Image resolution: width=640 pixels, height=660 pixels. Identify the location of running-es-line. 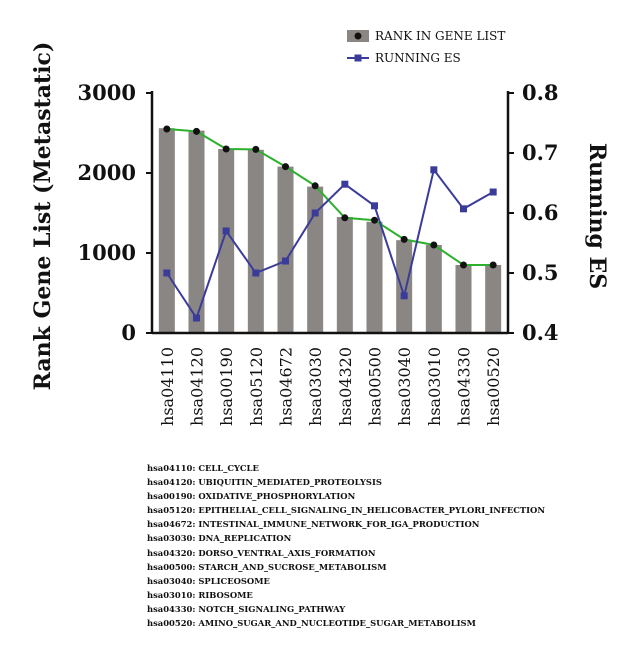
(329, 244).